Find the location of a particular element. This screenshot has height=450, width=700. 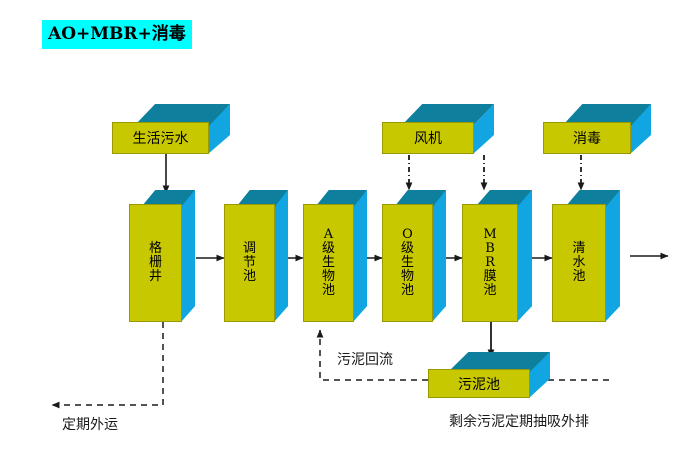

mbr-top-face is located at coordinates (504, 198).